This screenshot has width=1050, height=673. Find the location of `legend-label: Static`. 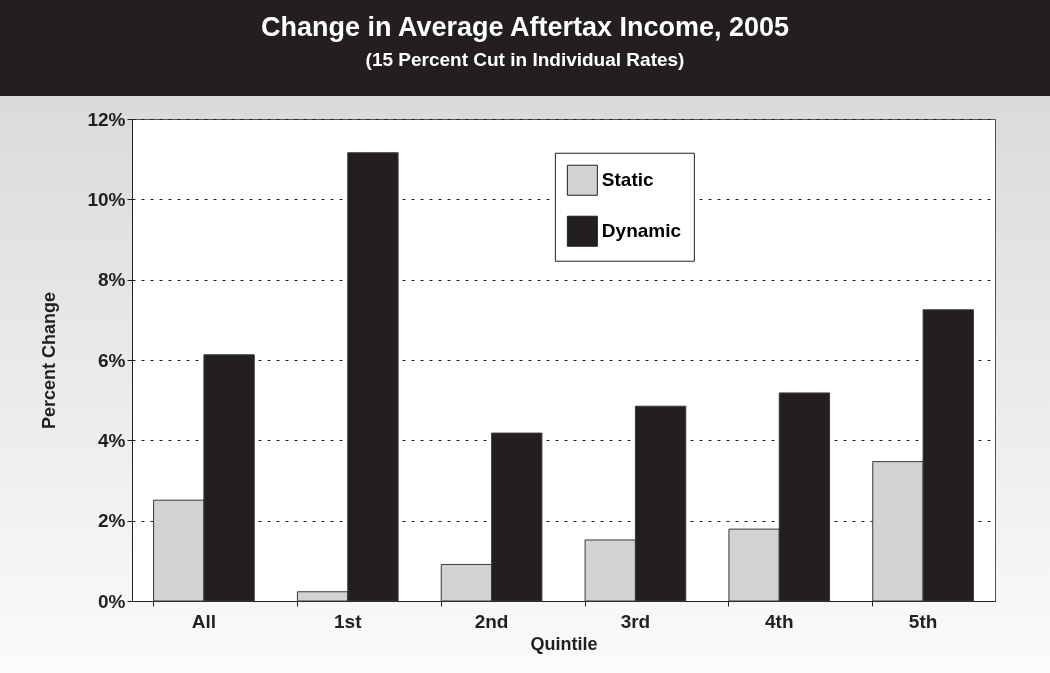

legend-label: Static is located at coordinates (628, 180).